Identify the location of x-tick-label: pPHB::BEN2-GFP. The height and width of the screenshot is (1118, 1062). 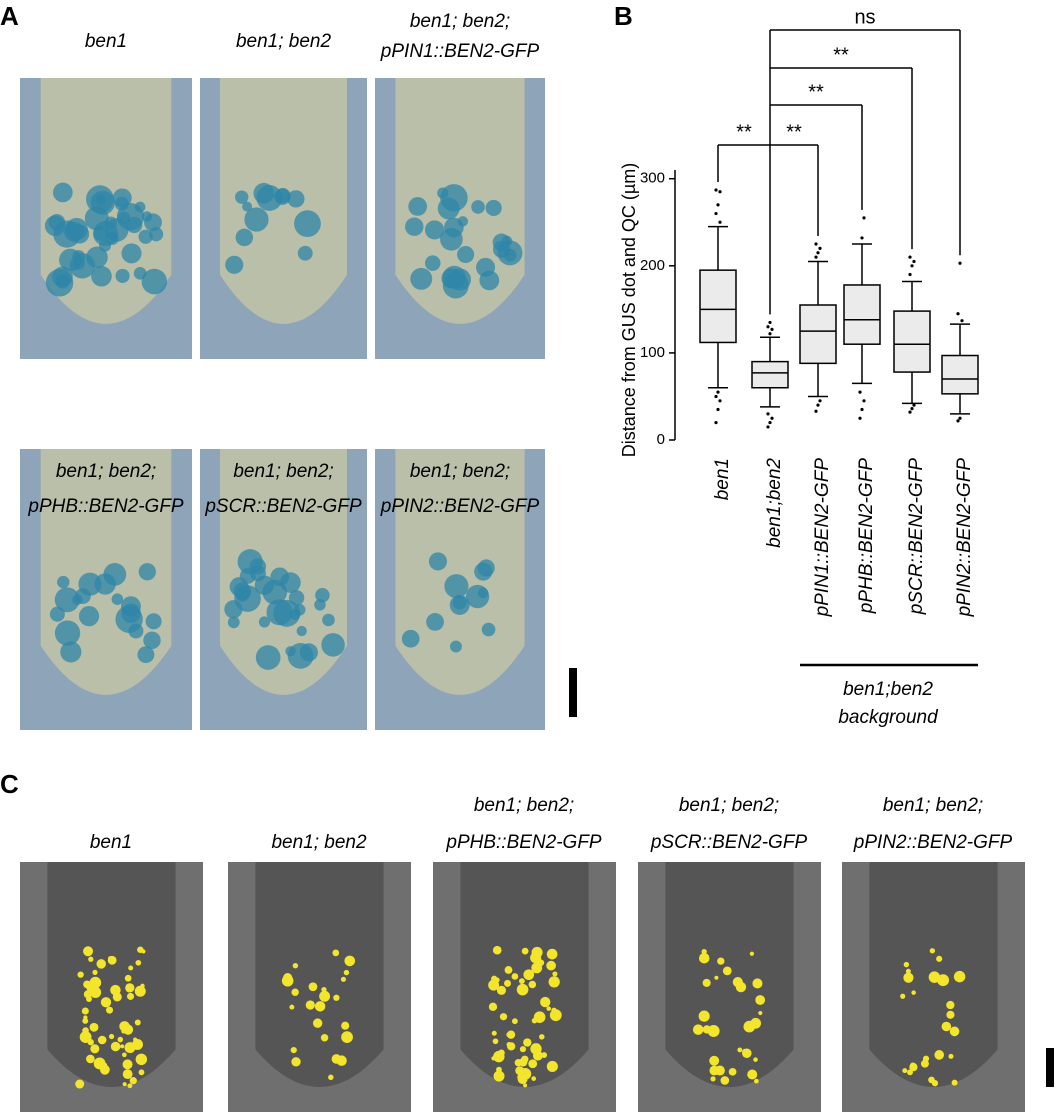
(866, 536).